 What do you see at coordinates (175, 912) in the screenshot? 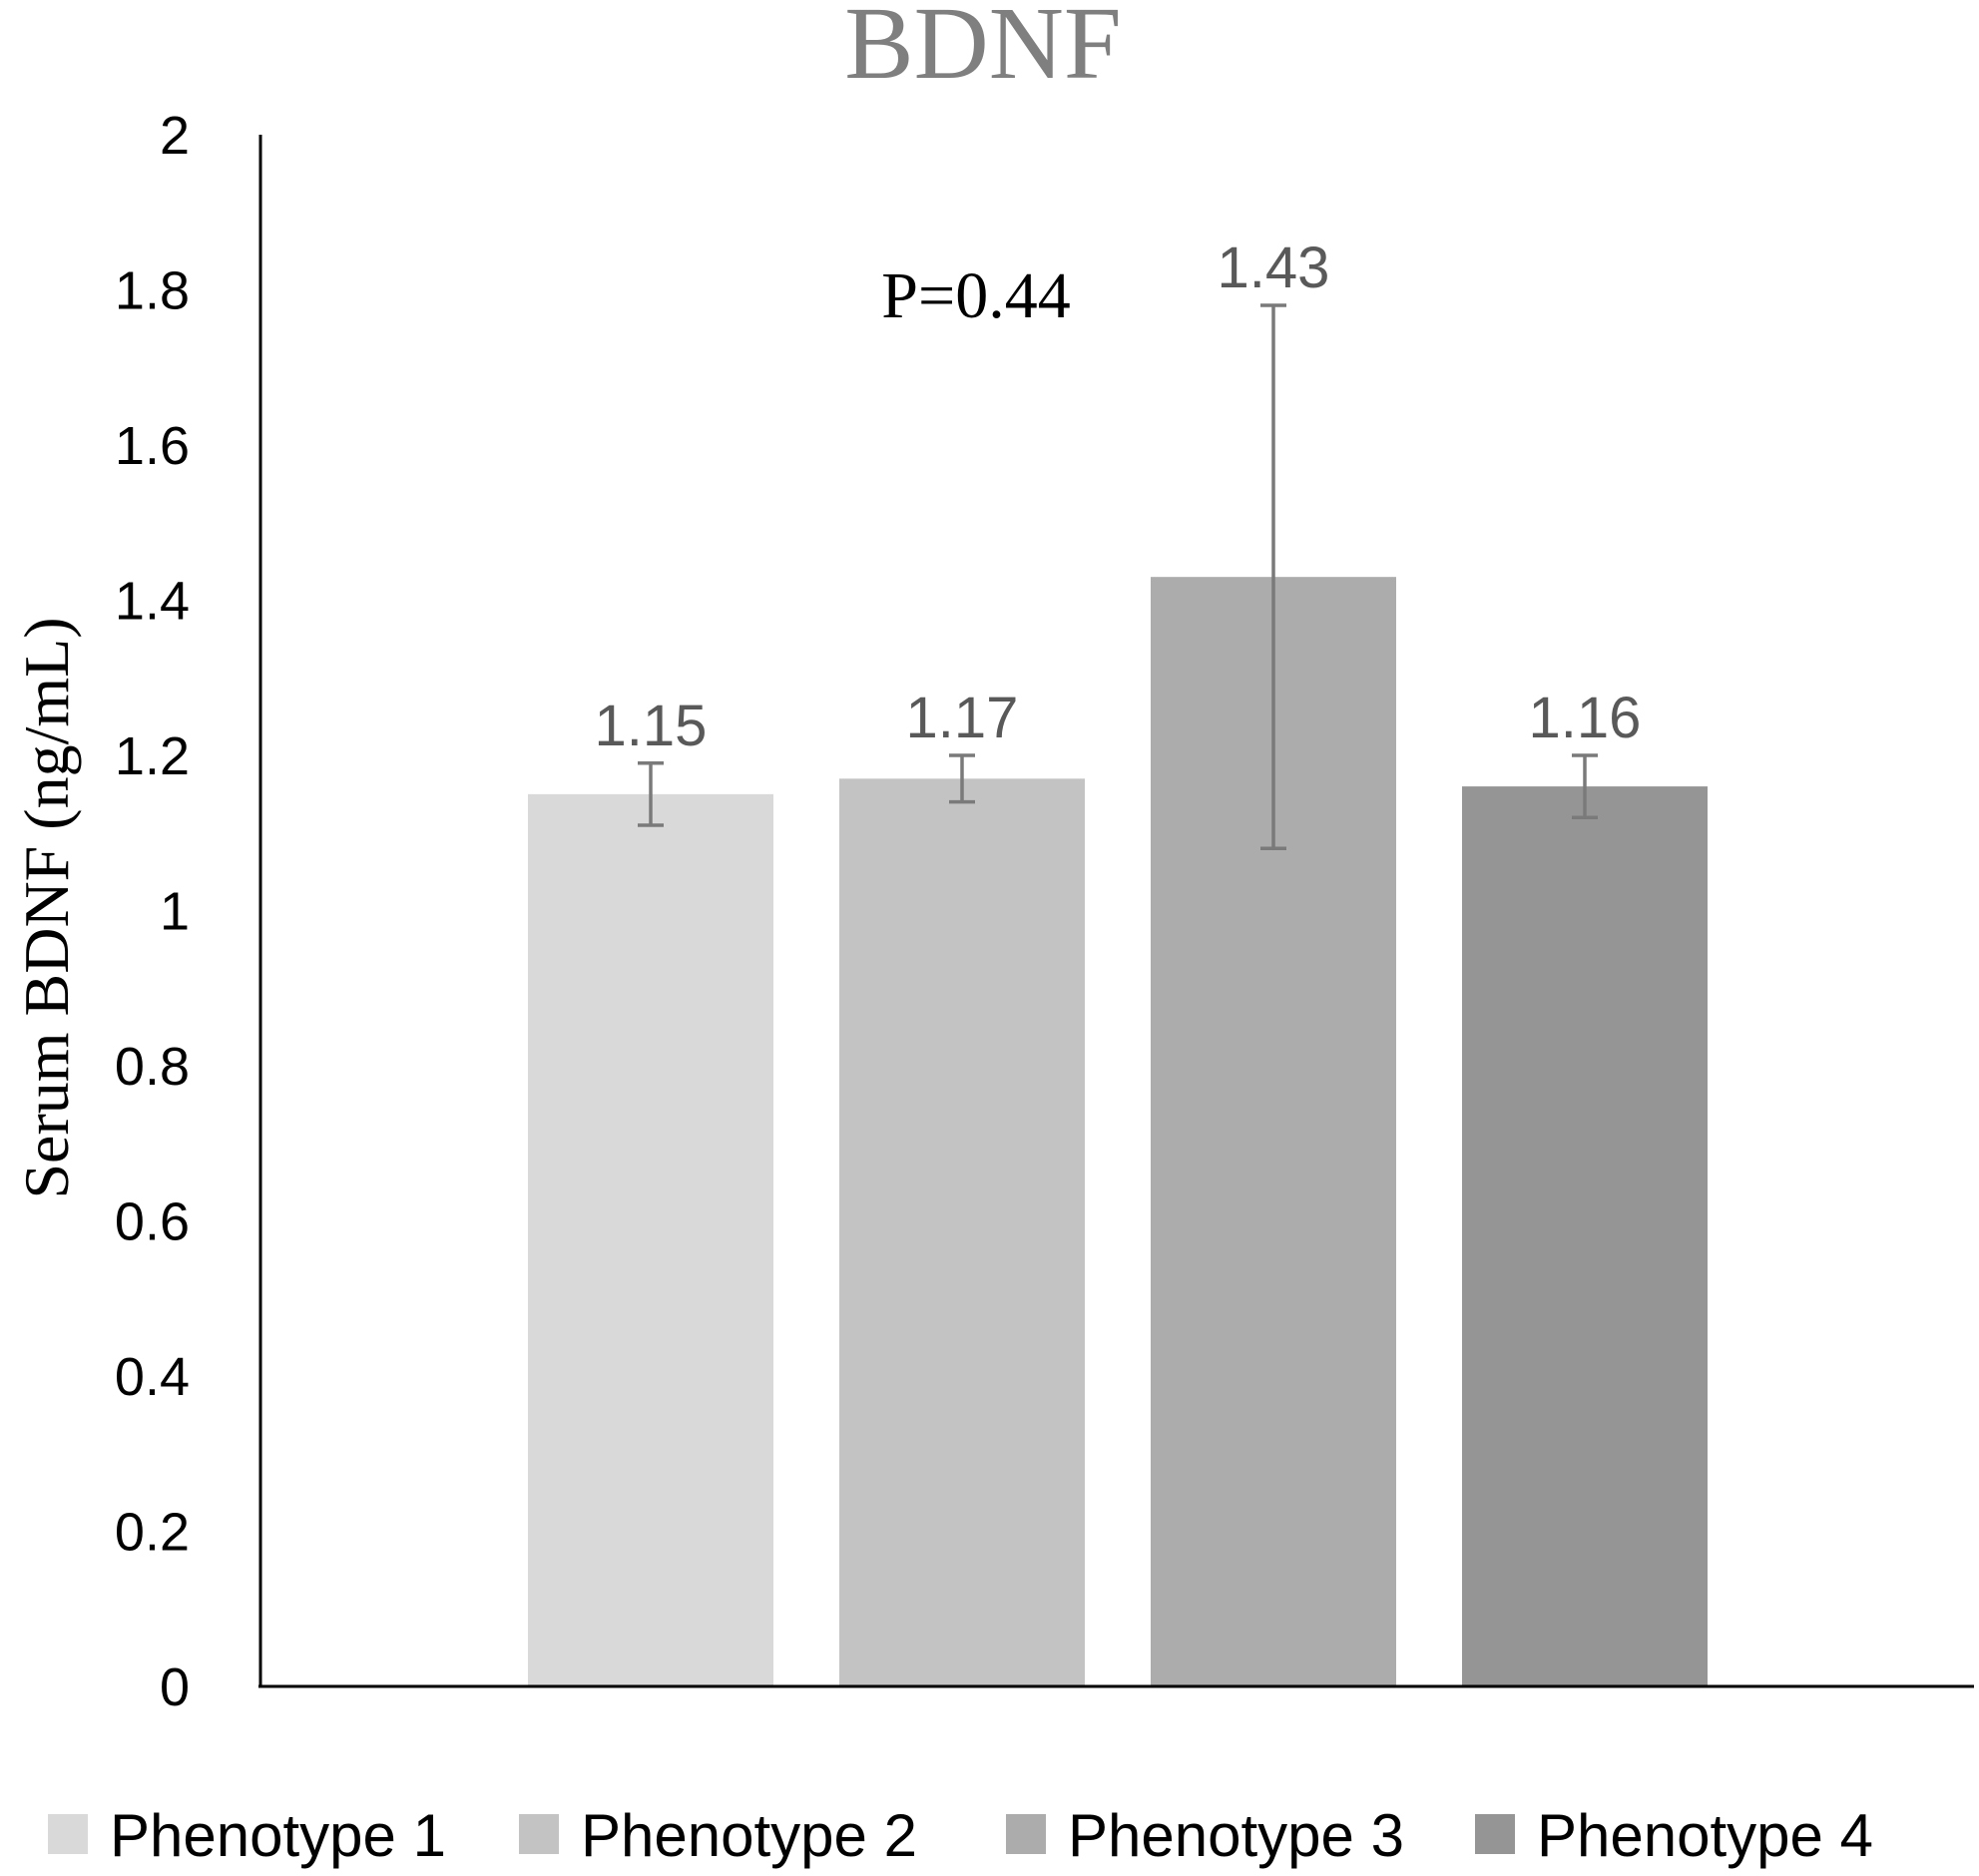
I see `y-tick-label: 1` at bounding box center [175, 912].